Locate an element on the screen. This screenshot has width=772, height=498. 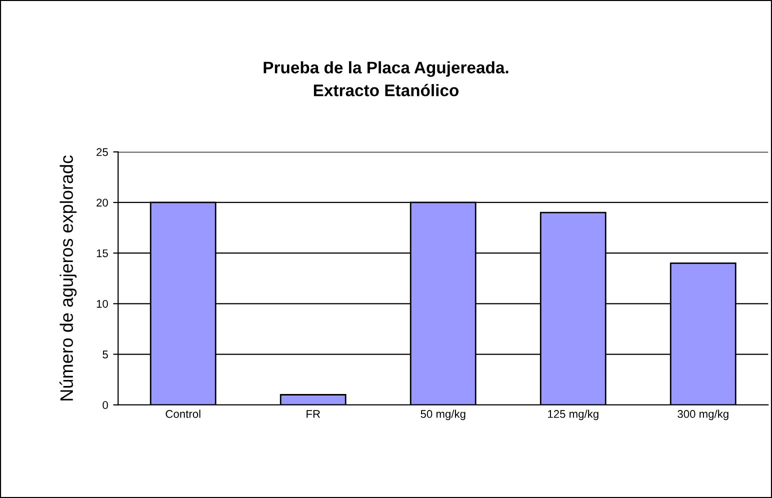
x-tick-label: 50 mg/kg is located at coordinates (443, 415).